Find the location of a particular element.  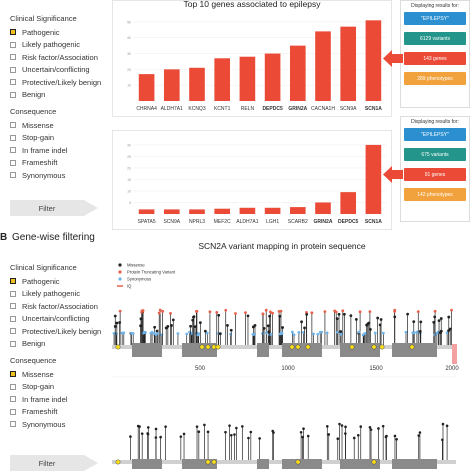

clinical-option: Protective/Likely benign is located at coordinates (60, 82).